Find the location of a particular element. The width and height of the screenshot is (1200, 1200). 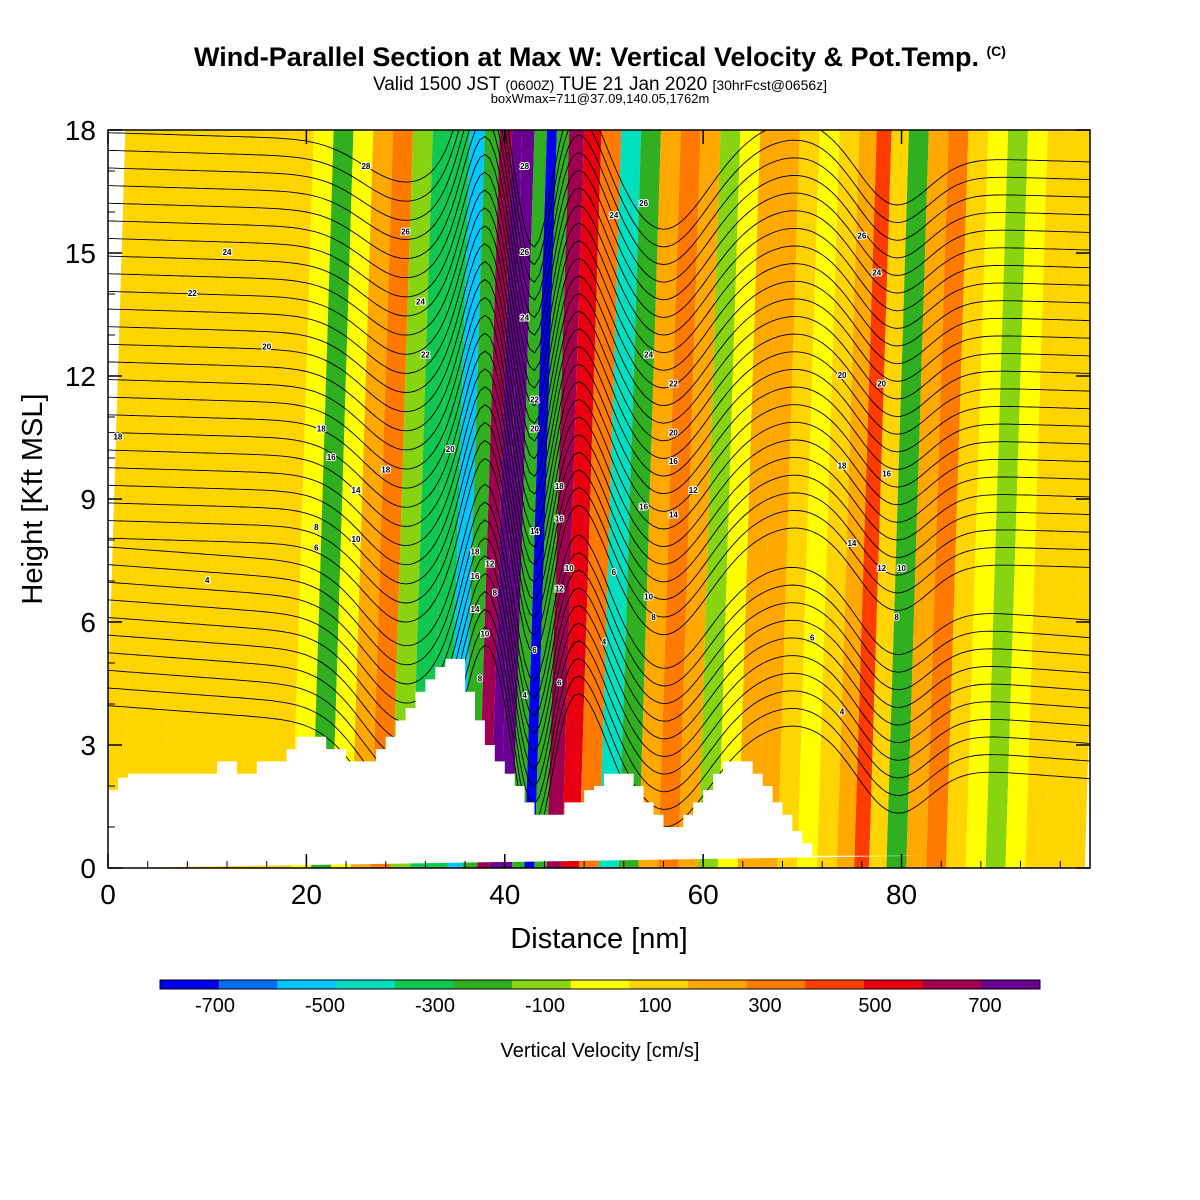

x-tick-label: 0 is located at coordinates (108, 894).